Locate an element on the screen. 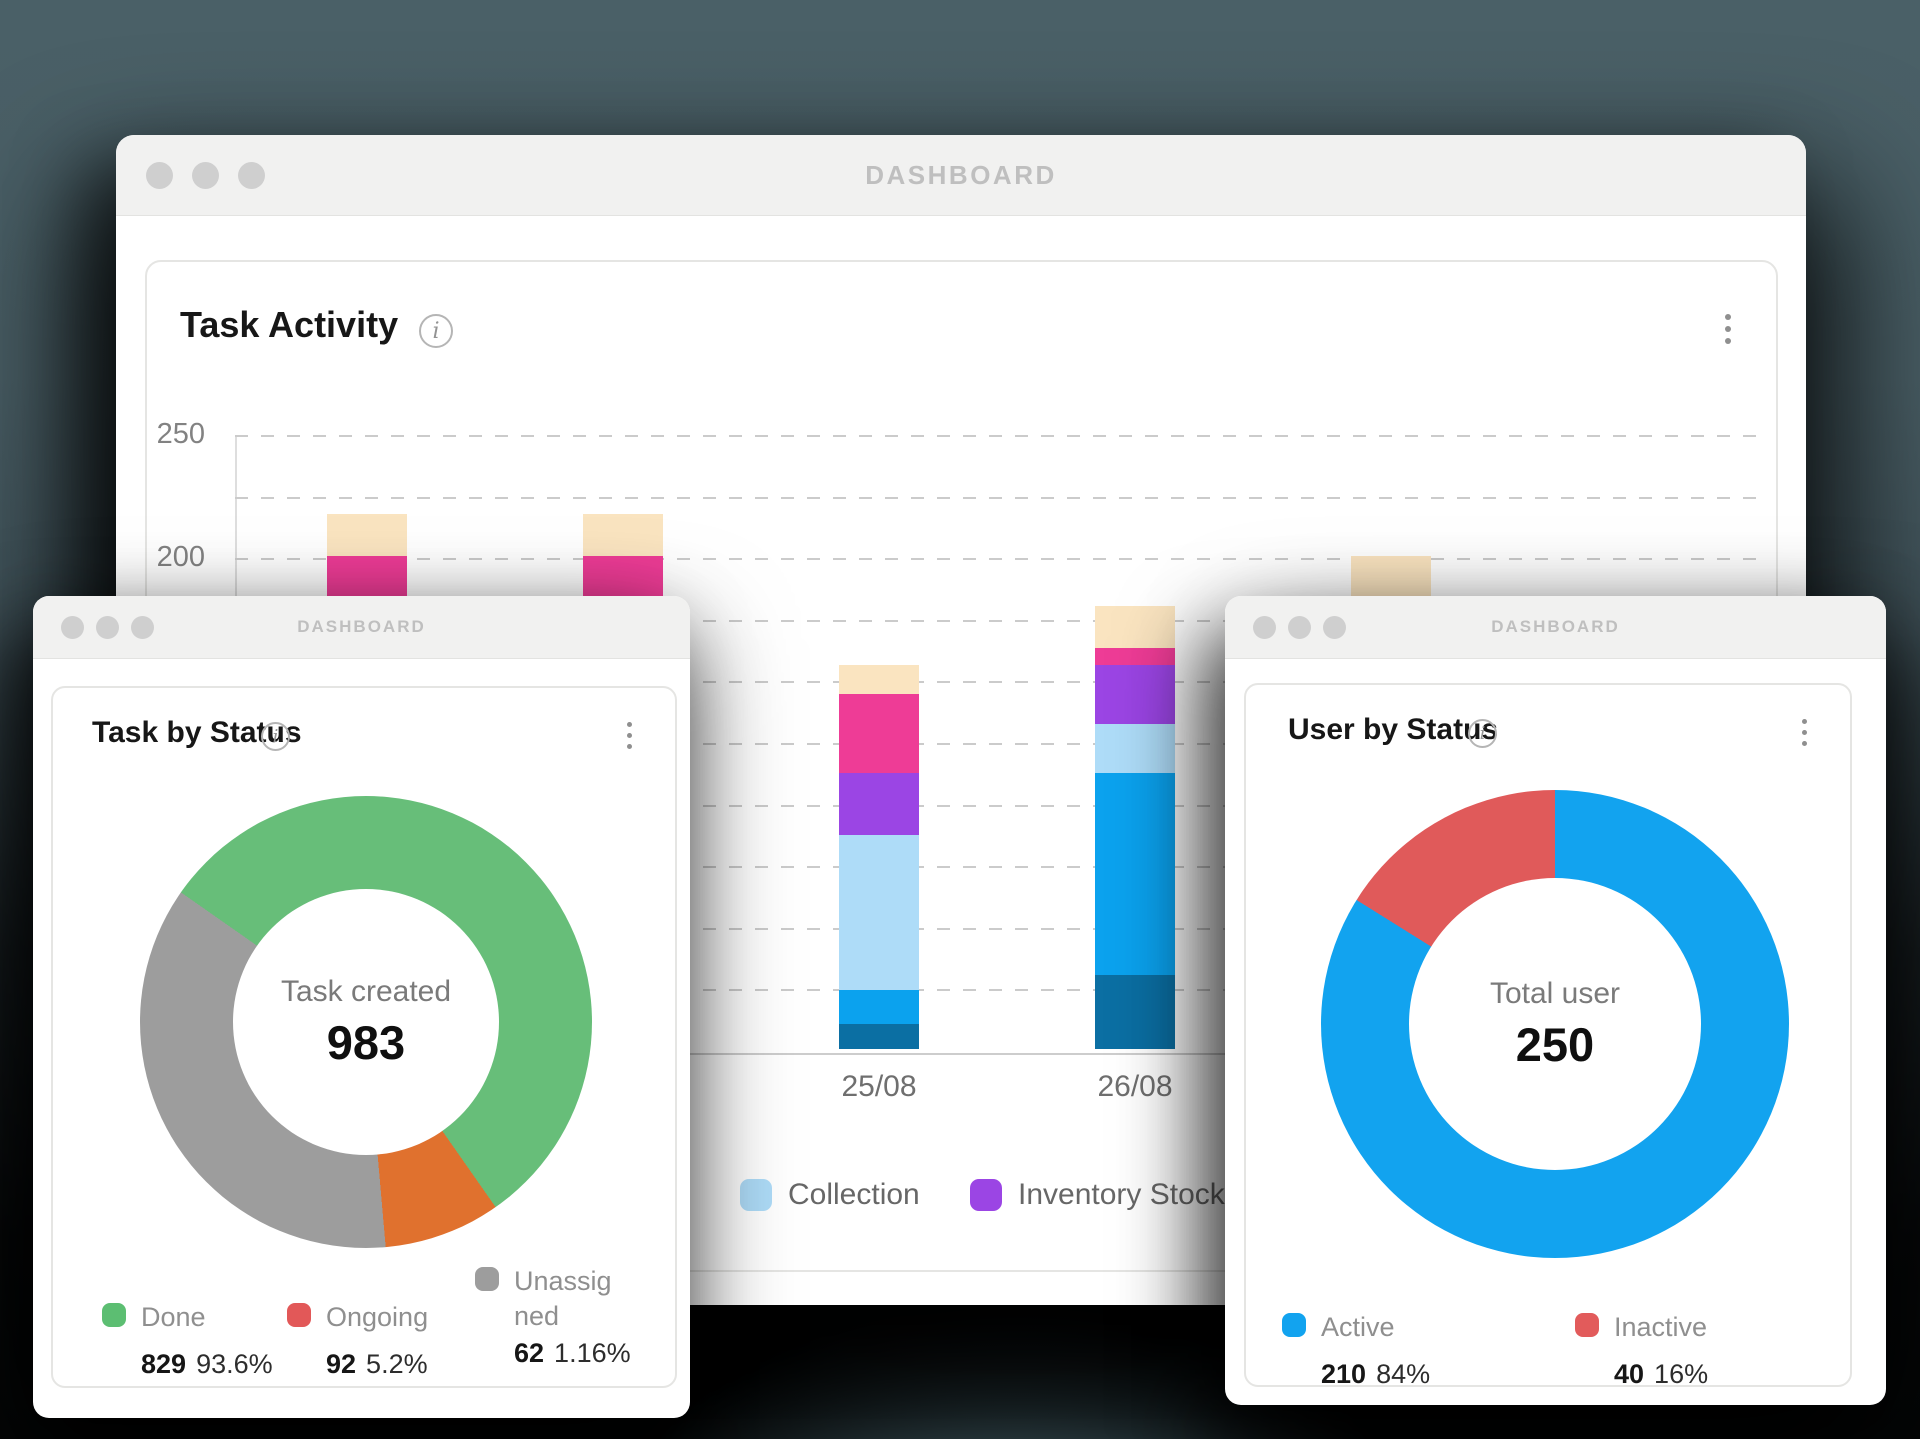 The height and width of the screenshot is (1439, 1920). legend-item-done: Done 829 93.6% is located at coordinates (187, 1340).